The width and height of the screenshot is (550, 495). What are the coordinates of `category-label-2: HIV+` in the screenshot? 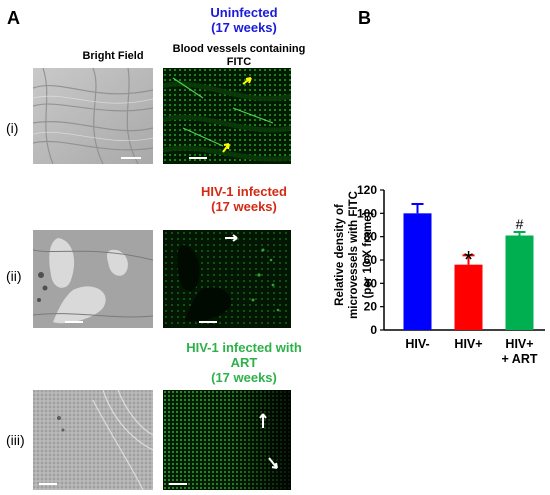 It's located at (519, 344).